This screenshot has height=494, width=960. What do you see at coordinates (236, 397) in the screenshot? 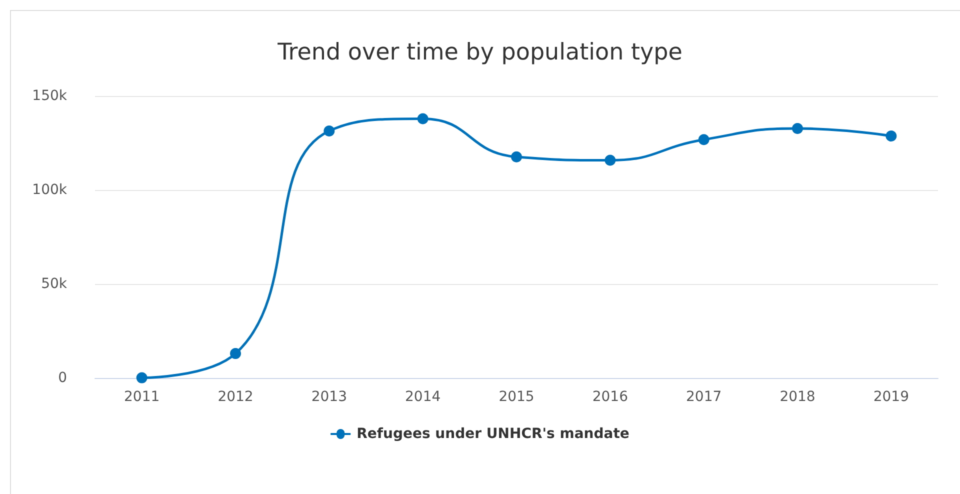
I see `x-tick-label: 2012` at bounding box center [236, 397].